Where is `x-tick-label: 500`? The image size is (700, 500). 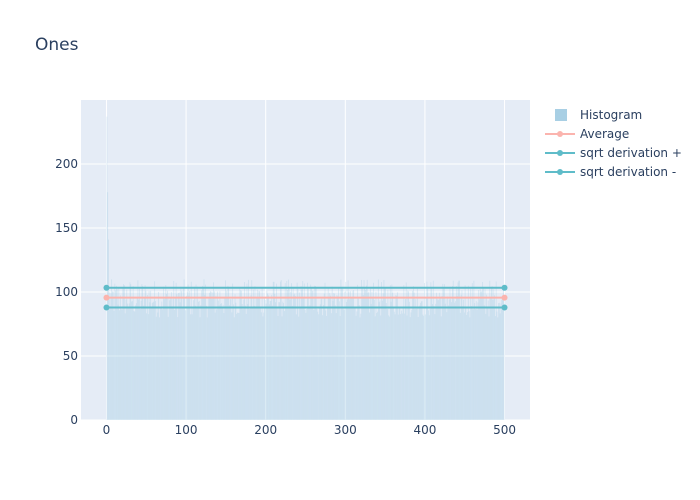
x-tick-label: 500 is located at coordinates (504, 430).